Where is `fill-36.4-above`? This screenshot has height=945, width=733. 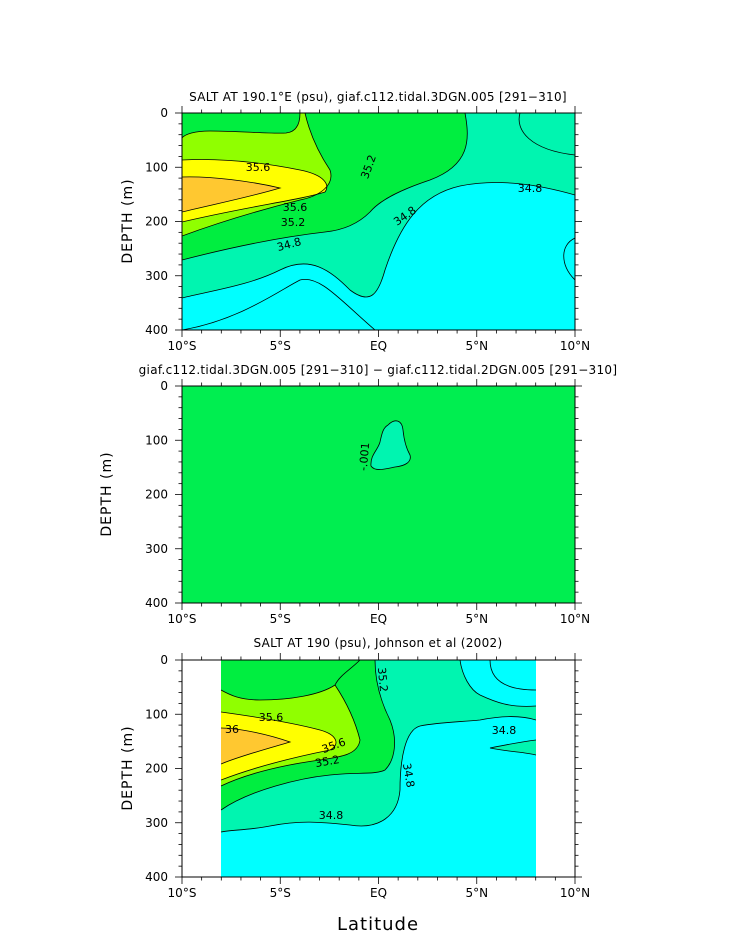 fill-36.4-above is located at coordinates (231, 194).